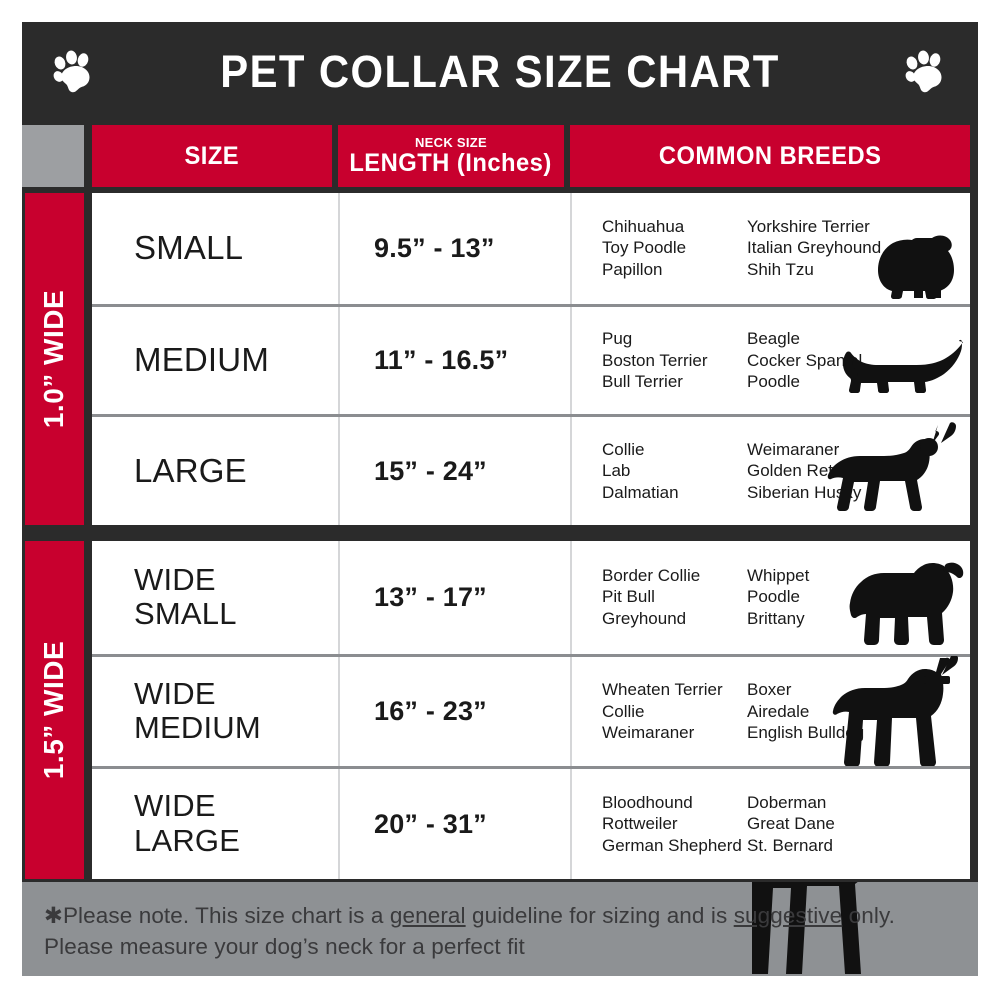  What do you see at coordinates (778, 575) in the screenshot?
I see `breed-item: Whippet` at bounding box center [778, 575].